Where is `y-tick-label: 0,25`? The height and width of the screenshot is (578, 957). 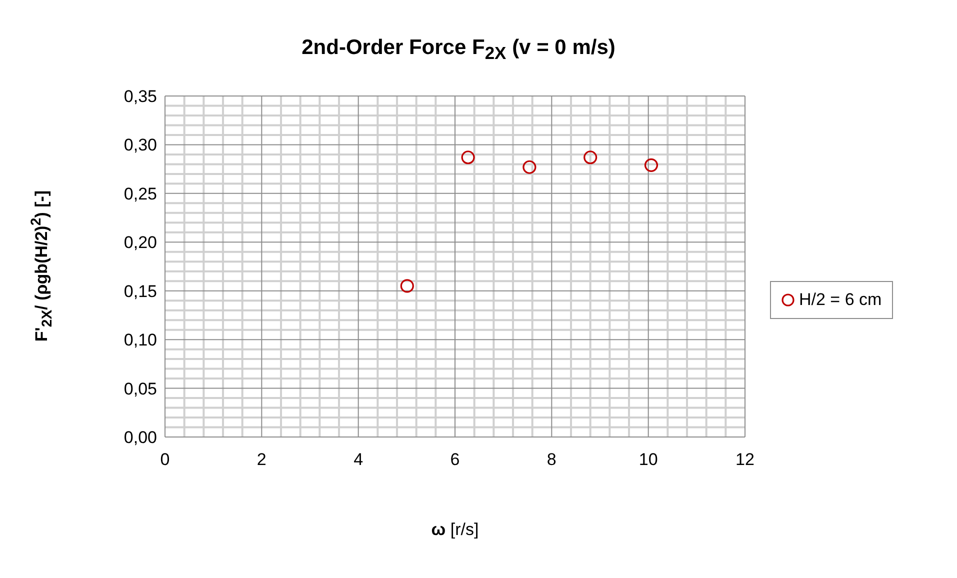
y-tick-label: 0,25 is located at coordinates (140, 194).